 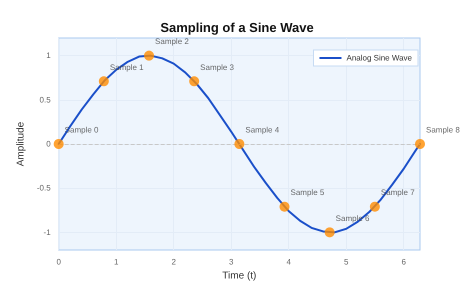 What do you see at coordinates (46, 99) in the screenshot?
I see `y-tick-label: 0.5` at bounding box center [46, 99].